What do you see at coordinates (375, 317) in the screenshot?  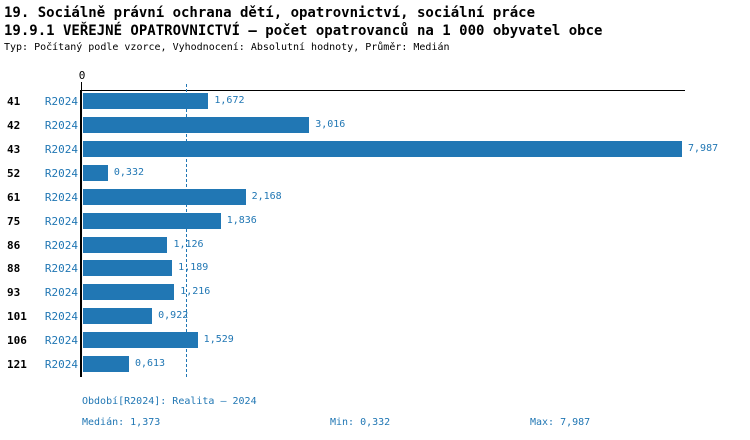 I see `chart-row: 101 R2024 0,922` at bounding box center [375, 317].